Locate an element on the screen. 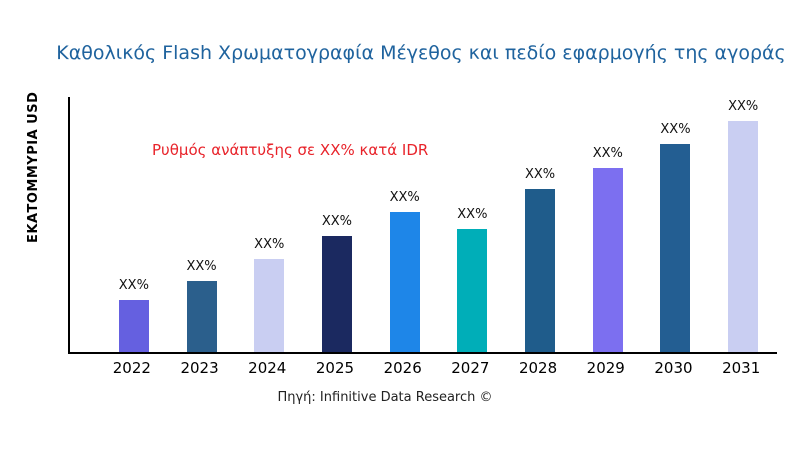 The height and width of the screenshot is (450, 800). bar-2028 is located at coordinates (540, 270).